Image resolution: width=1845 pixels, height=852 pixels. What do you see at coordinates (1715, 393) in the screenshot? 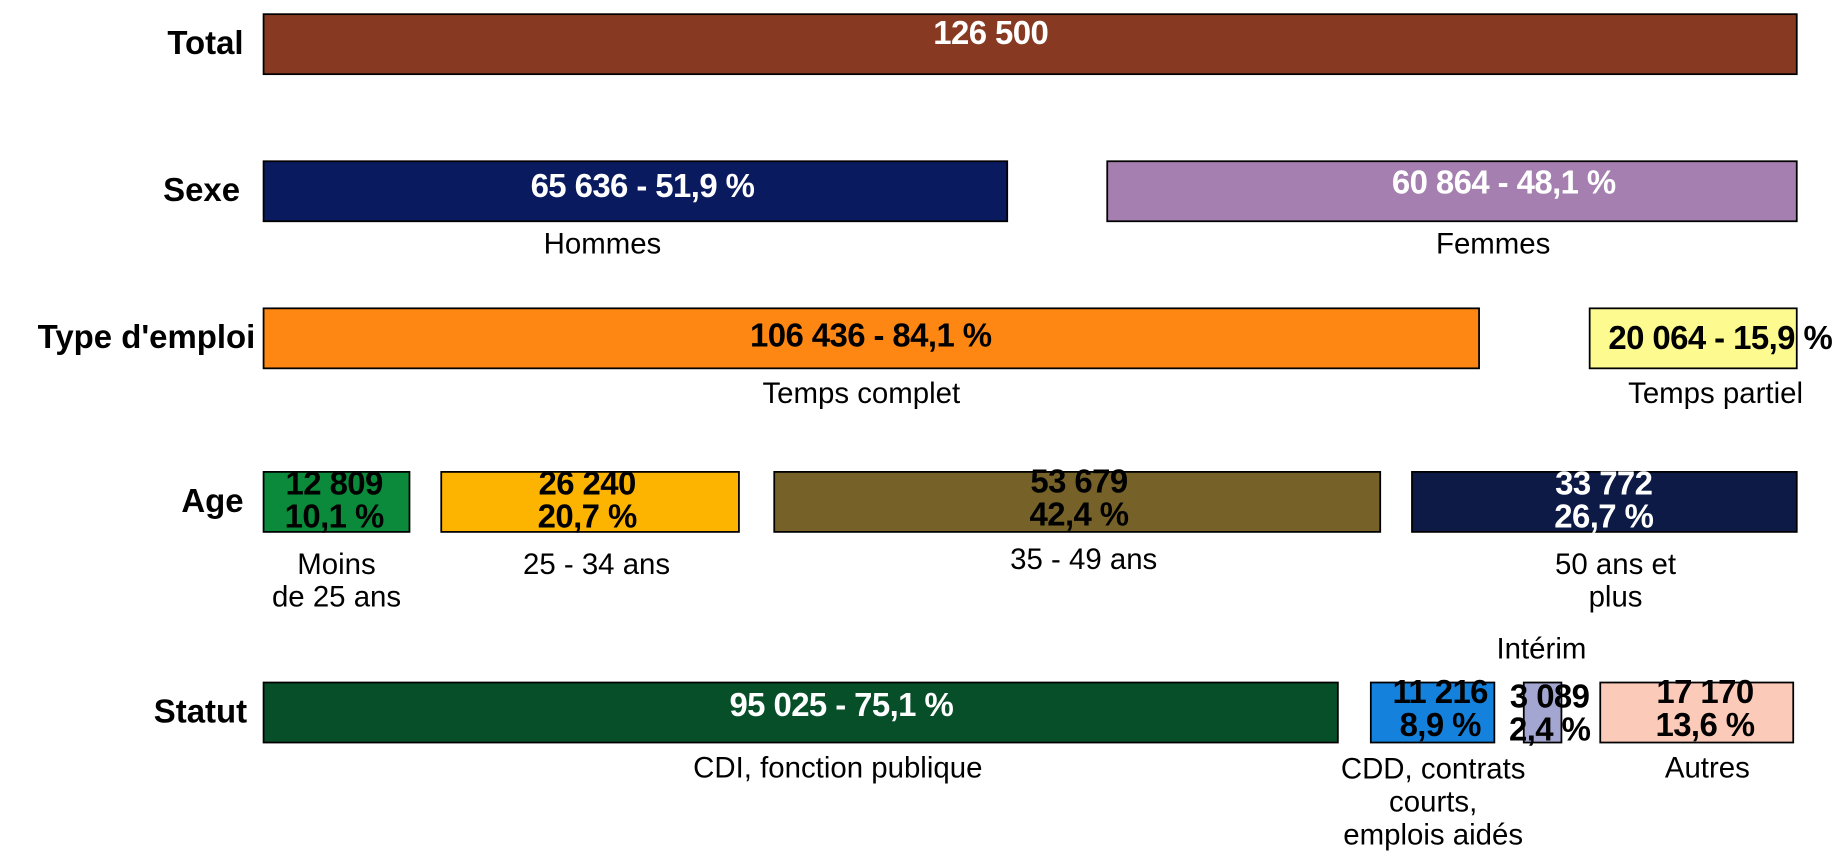
I see `category-label: Temps partiel` at bounding box center [1715, 393].